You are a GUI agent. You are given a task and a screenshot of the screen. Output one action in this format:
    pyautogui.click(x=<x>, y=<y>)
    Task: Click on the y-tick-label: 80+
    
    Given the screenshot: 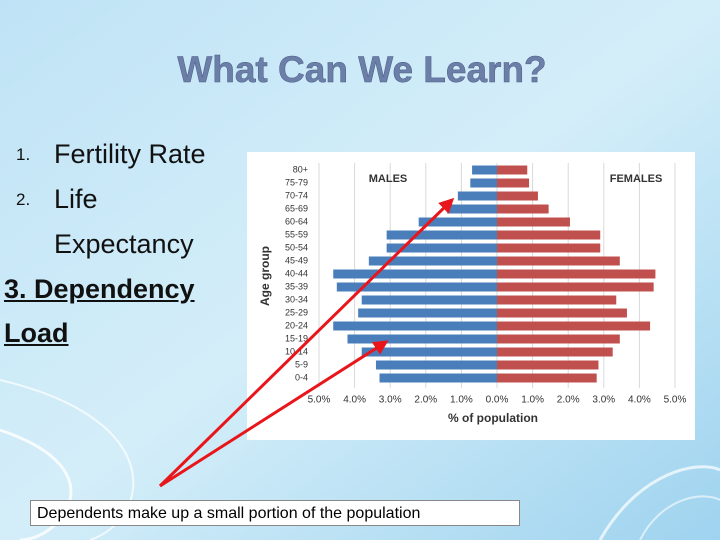 What is the action you would take?
    pyautogui.click(x=300, y=169)
    